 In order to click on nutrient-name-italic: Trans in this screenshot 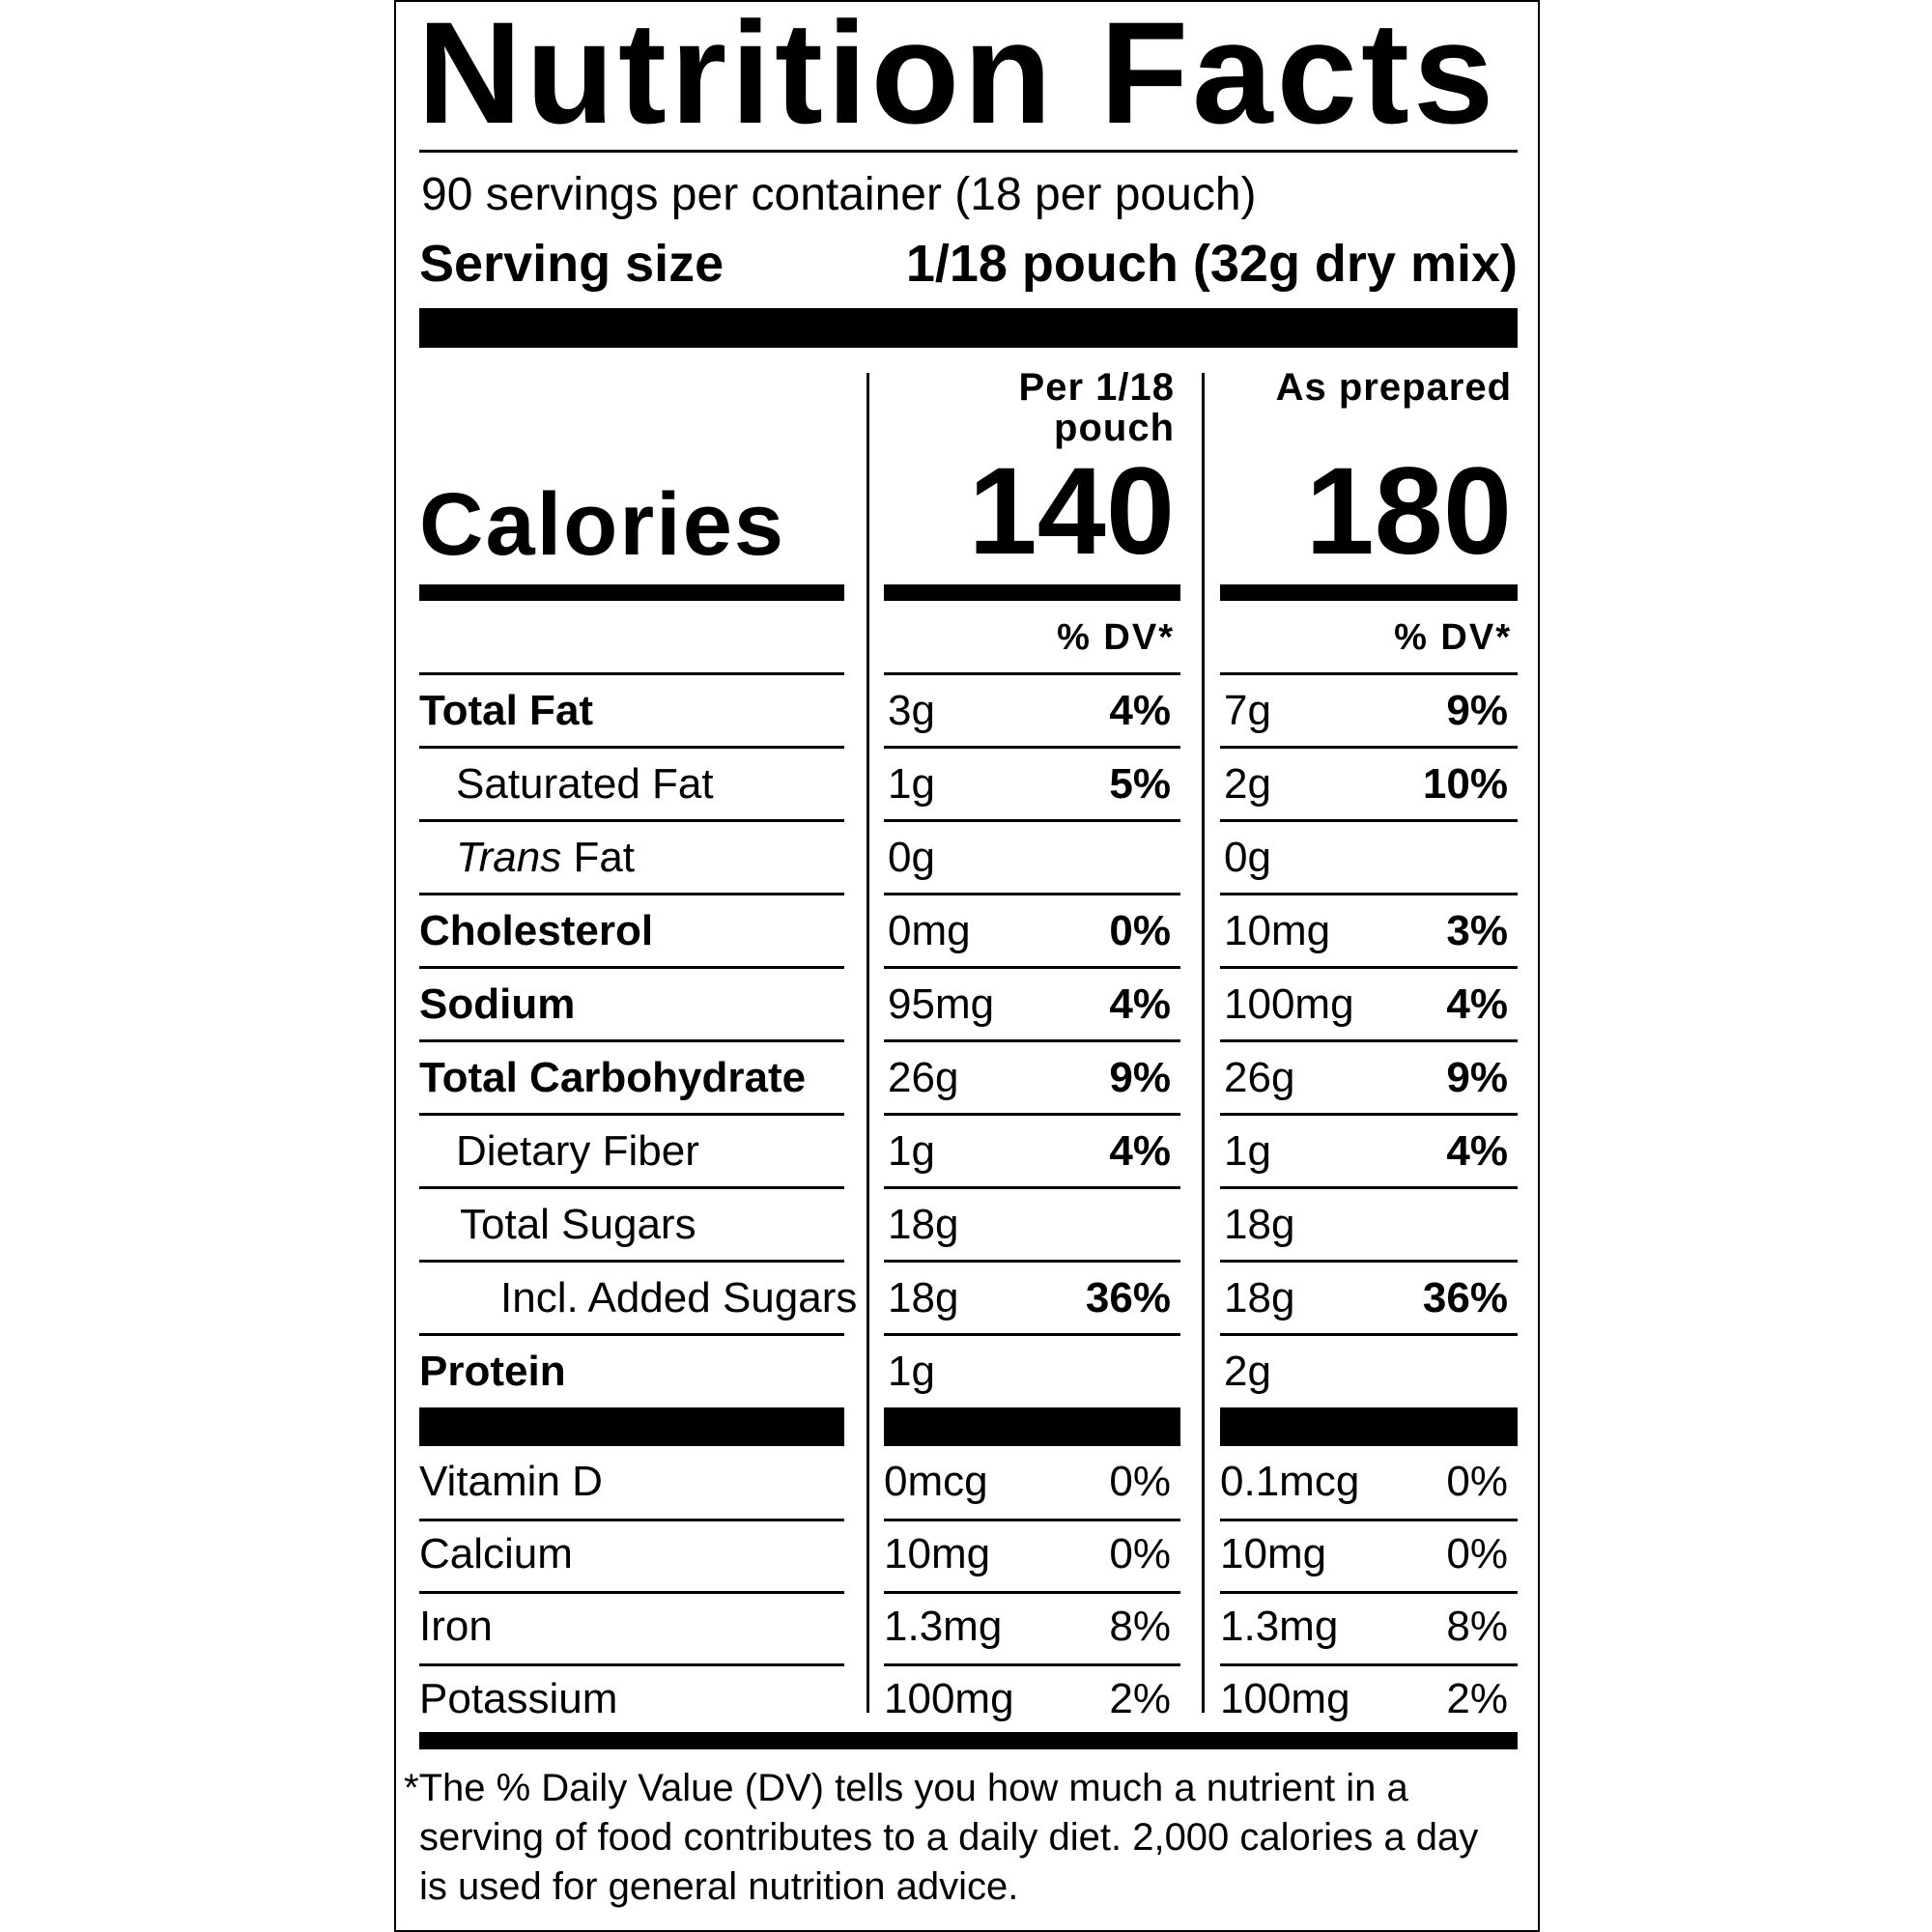, I will do `click(509, 857)`.